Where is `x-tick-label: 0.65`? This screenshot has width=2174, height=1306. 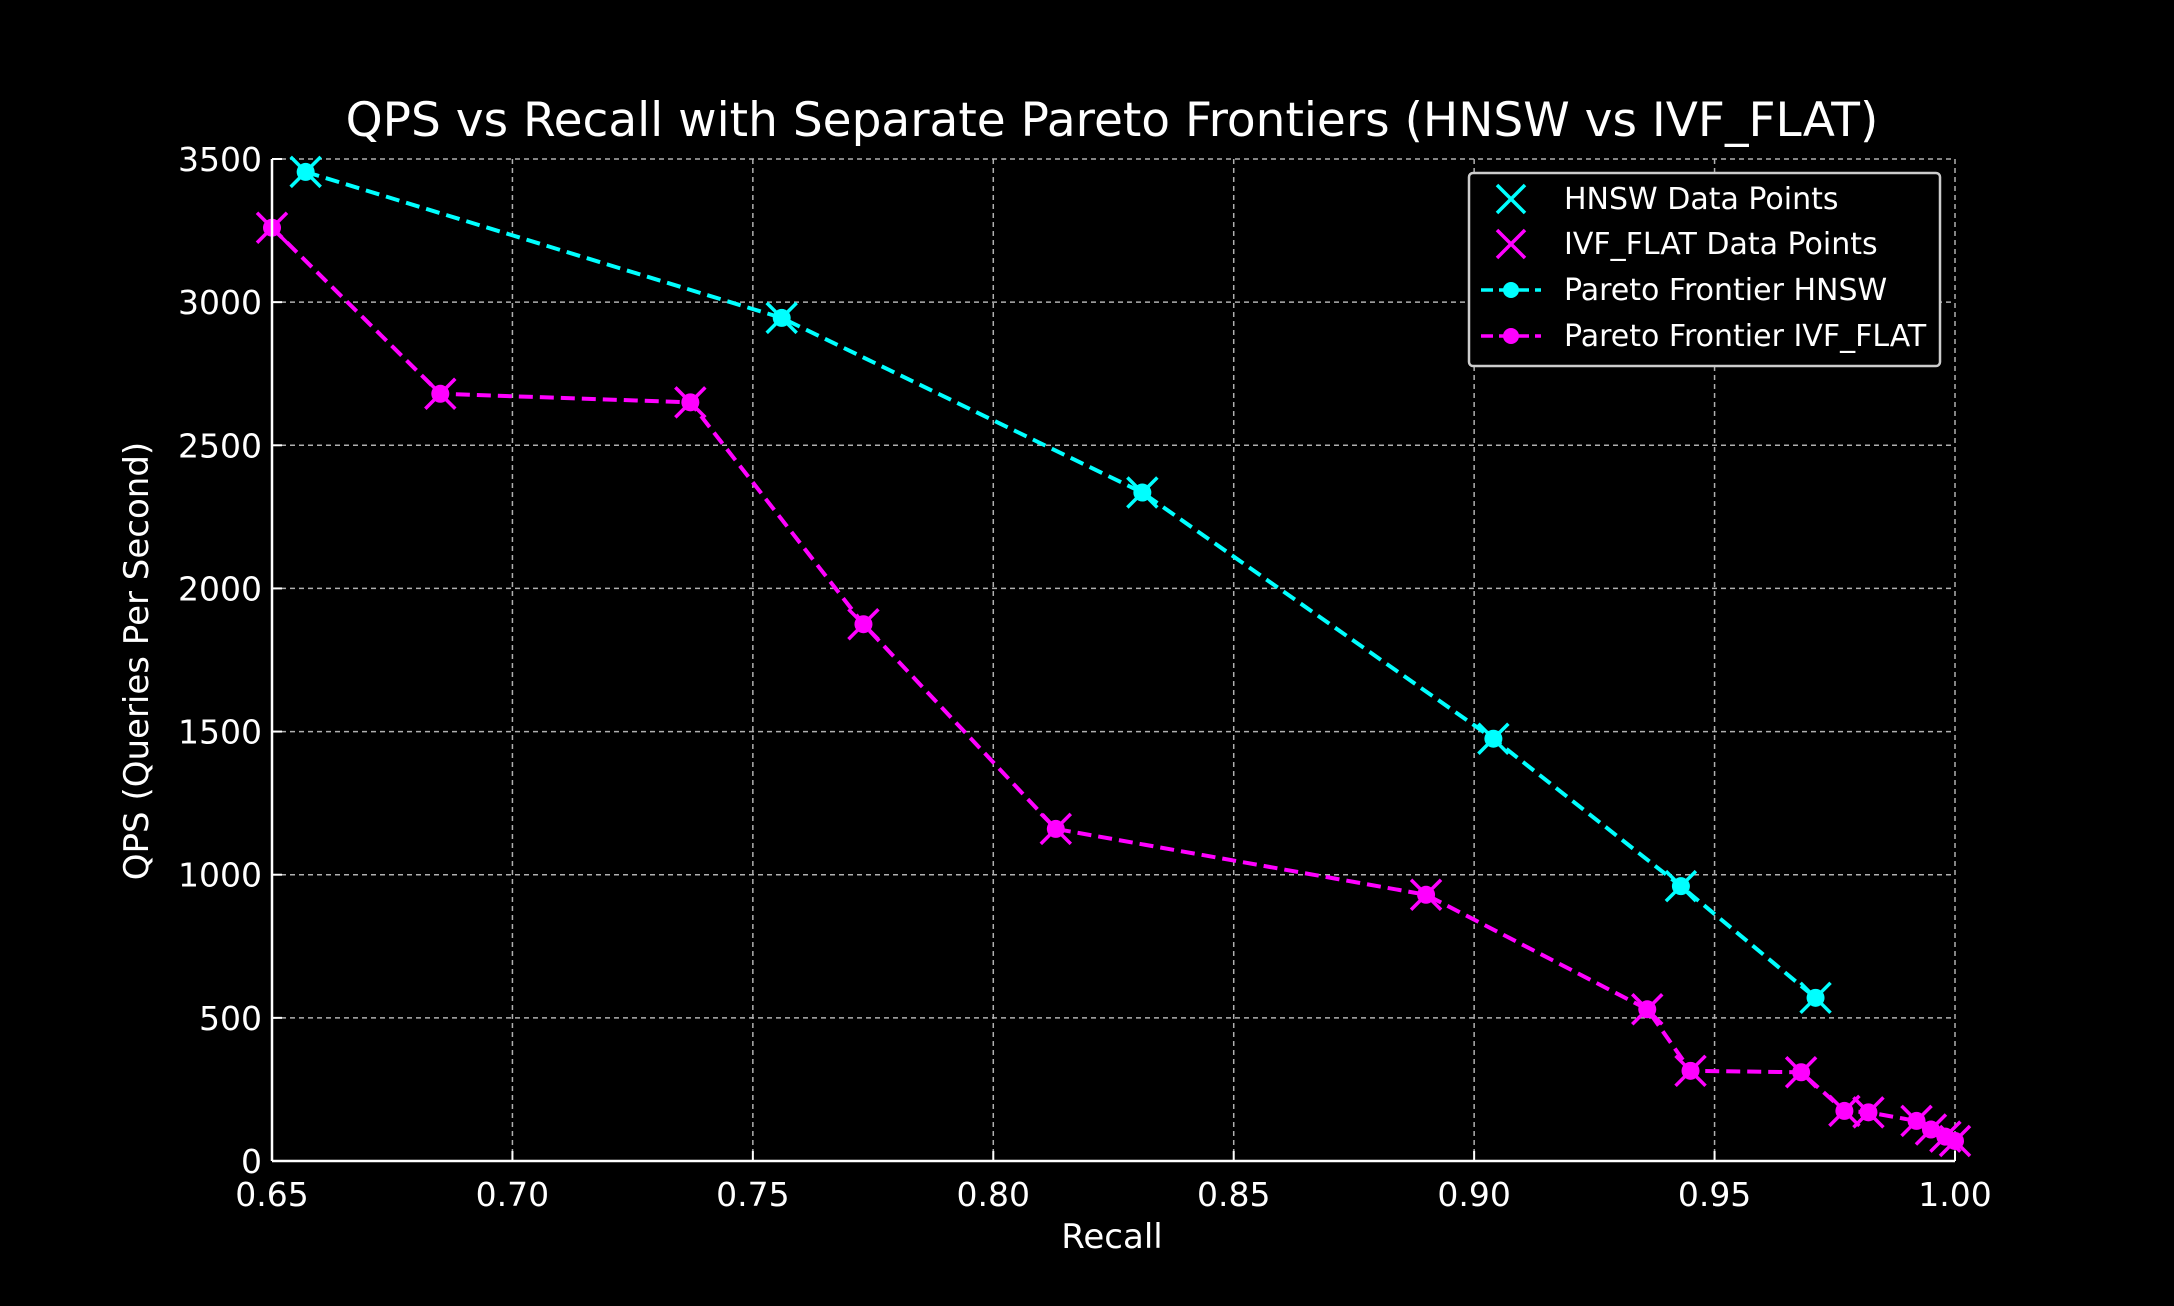 x-tick-label: 0.65 is located at coordinates (271, 1194).